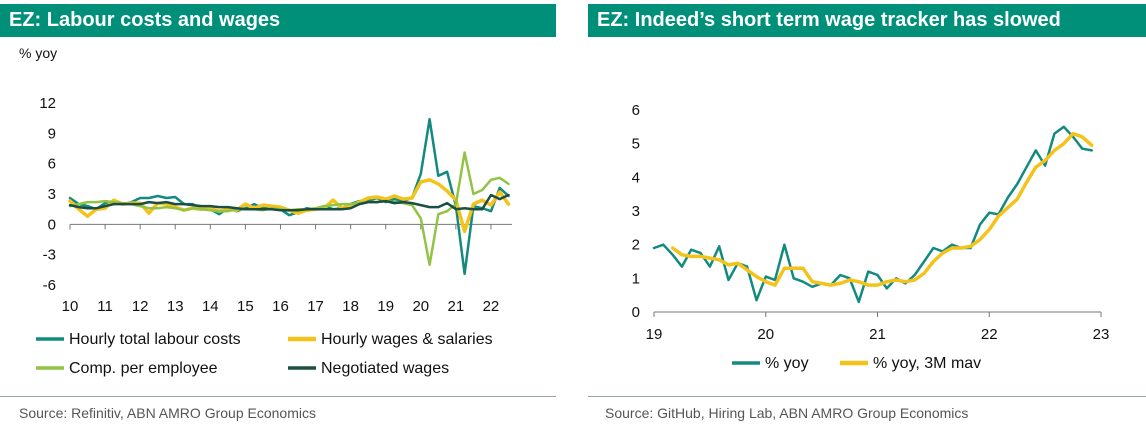 This screenshot has width=1146, height=428. Describe the element at coordinates (927, 363) in the screenshot. I see `legend-label: % yoy, 3M mav` at that location.